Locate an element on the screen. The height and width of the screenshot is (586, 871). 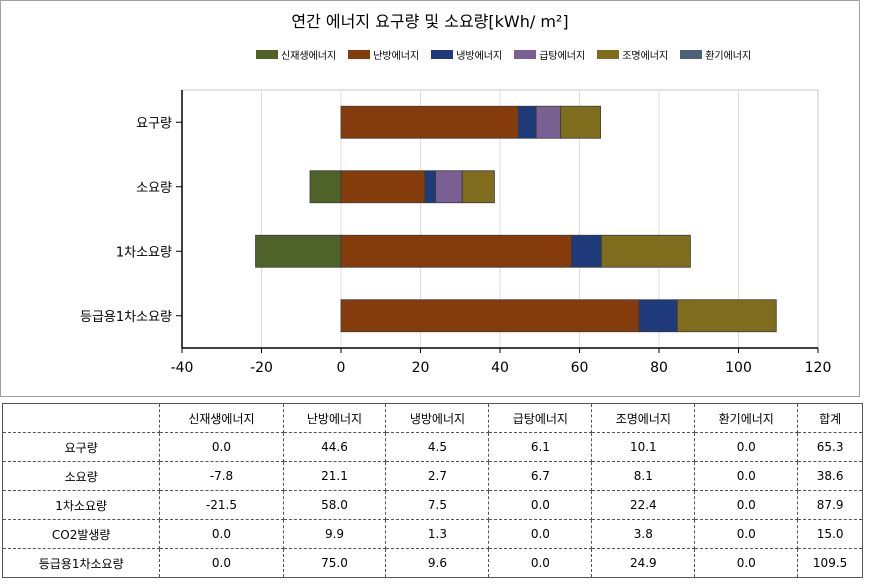
table-row: 요구량 0.0 44.6 4.5 6.1 10.1 0.0 65.3 is located at coordinates (432, 447).